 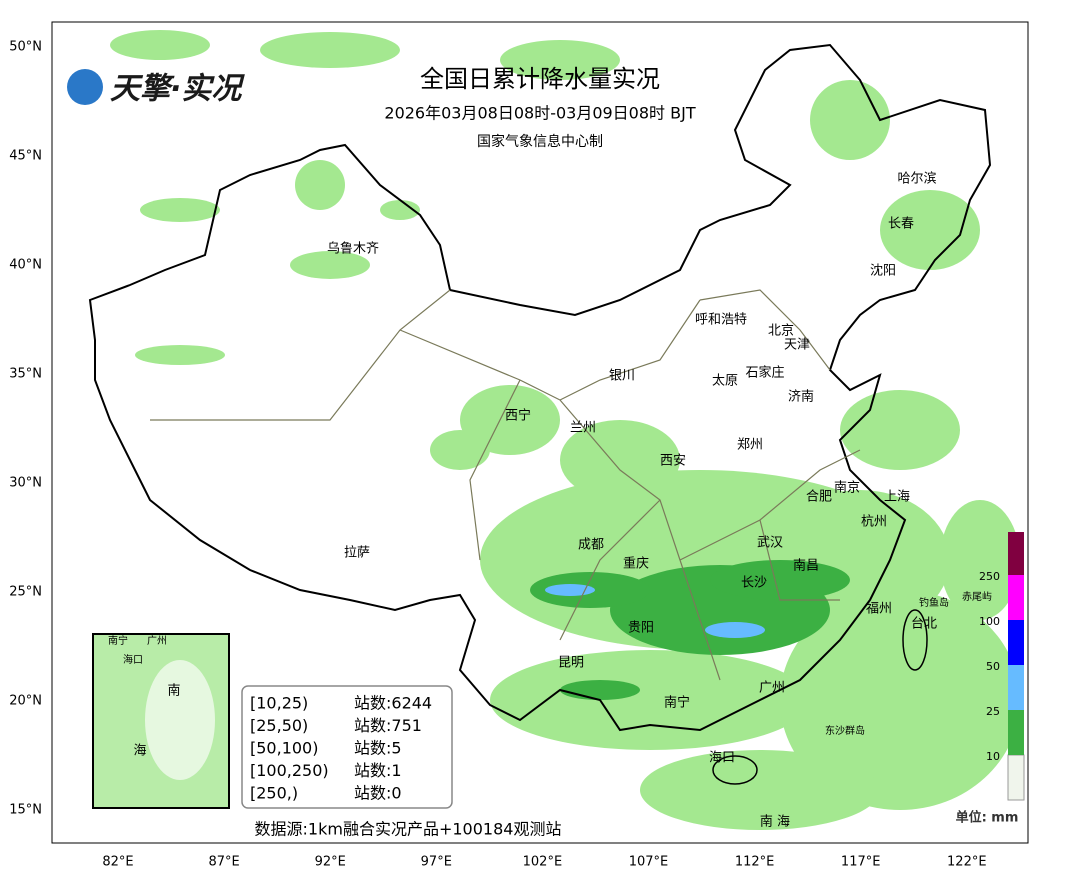 What do you see at coordinates (133, 659) in the screenshot?
I see `inset-label: 海口` at bounding box center [133, 659].